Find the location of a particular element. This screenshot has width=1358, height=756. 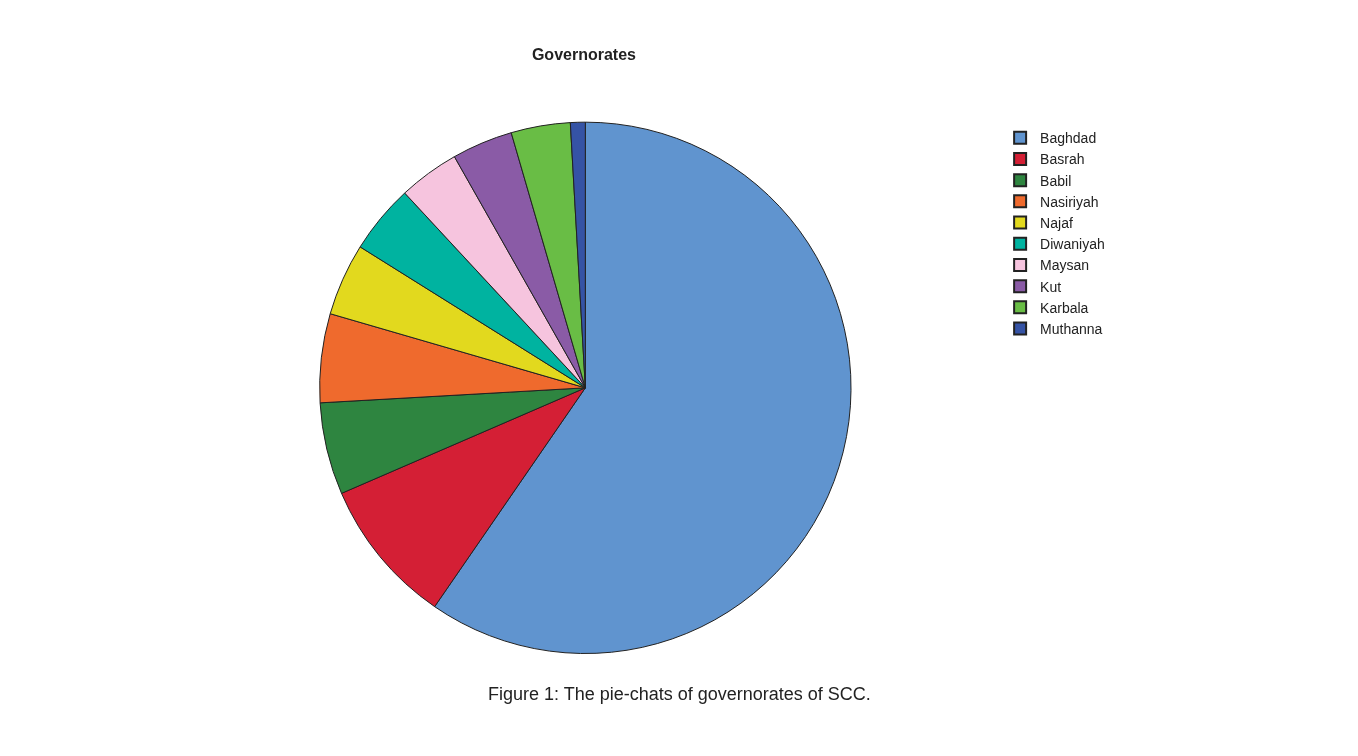

caption: Figure 1: The pie-chats of governorates of SCC. is located at coordinates (679, 694).